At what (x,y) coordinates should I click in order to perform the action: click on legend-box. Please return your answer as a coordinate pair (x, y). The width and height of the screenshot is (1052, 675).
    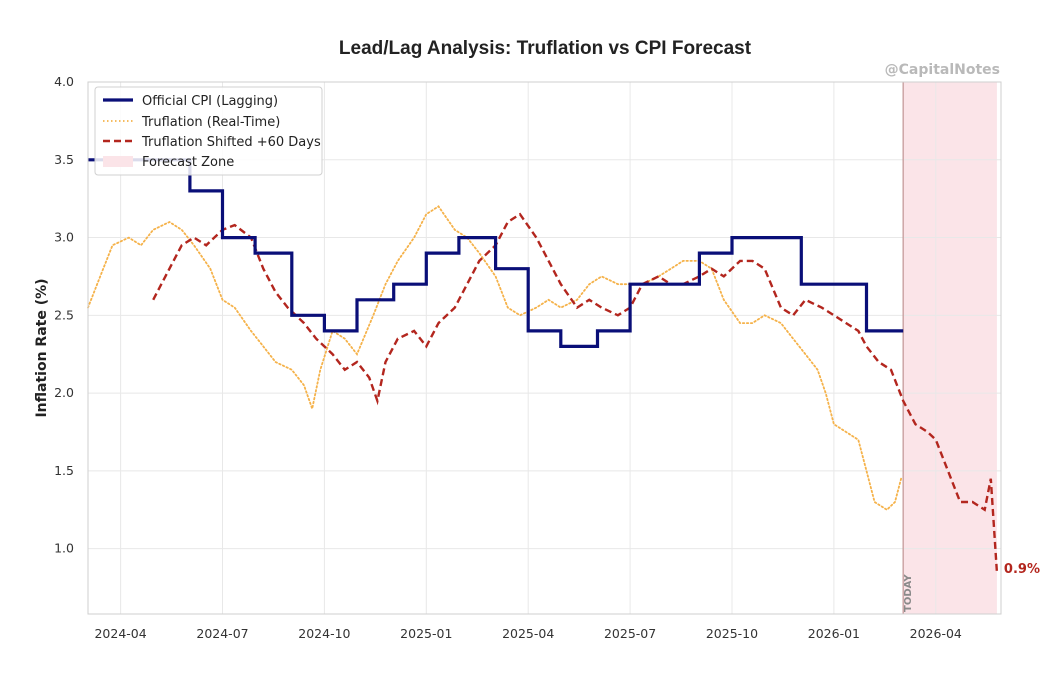
    Looking at the image, I should click on (208, 131).